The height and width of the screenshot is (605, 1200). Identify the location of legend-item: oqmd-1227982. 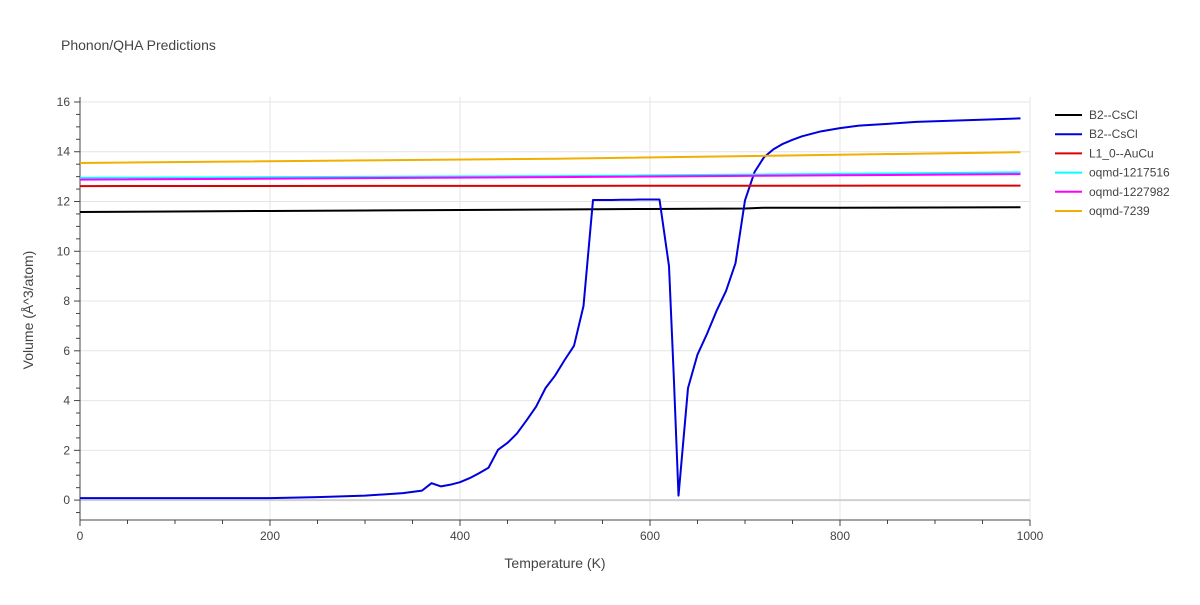
(1112, 192).